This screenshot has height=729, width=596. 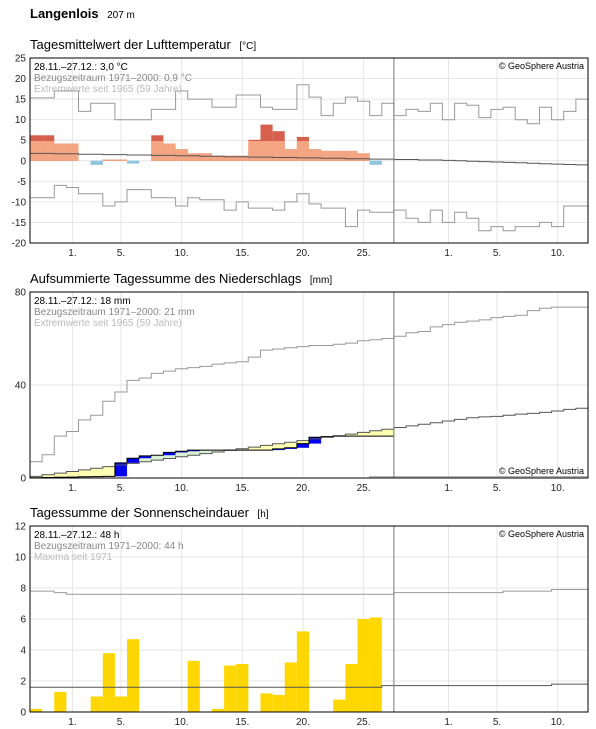 I want to click on y-tick-label: 0, so click(x=23, y=713).